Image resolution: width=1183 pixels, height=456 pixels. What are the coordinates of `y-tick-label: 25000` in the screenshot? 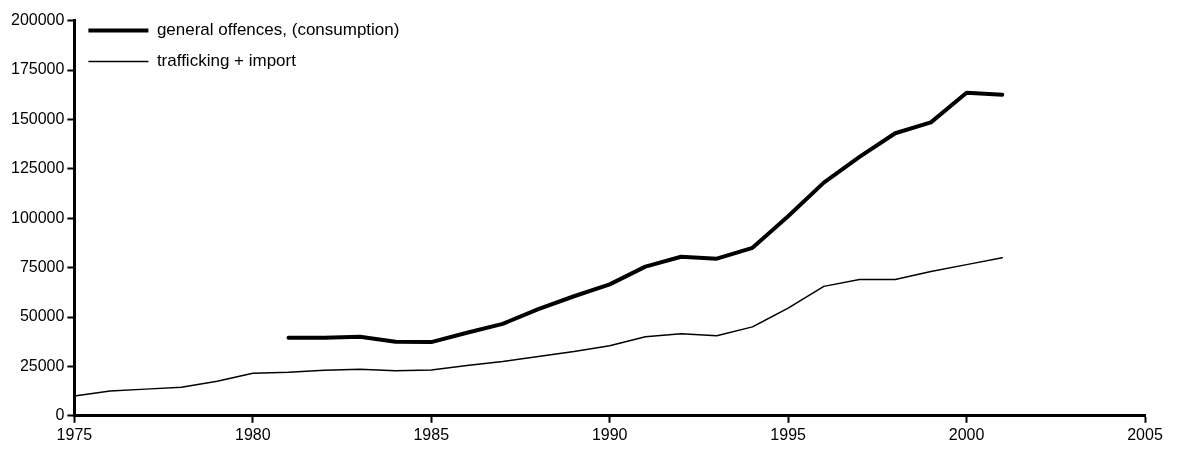 It's located at (42, 365).